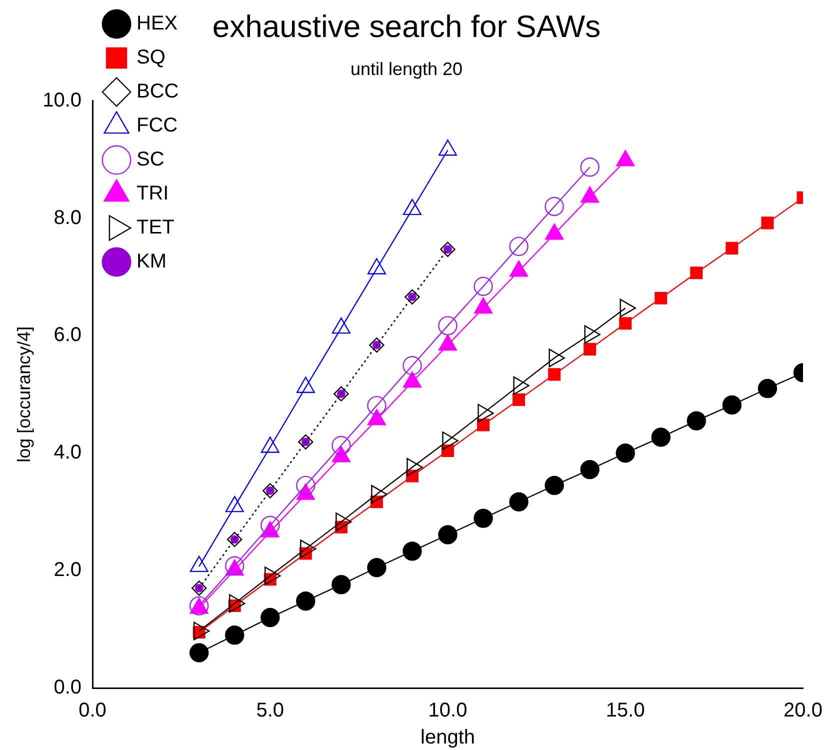 This screenshot has width=831, height=750. I want to click on y-tick-label: 2.0, so click(68, 570).